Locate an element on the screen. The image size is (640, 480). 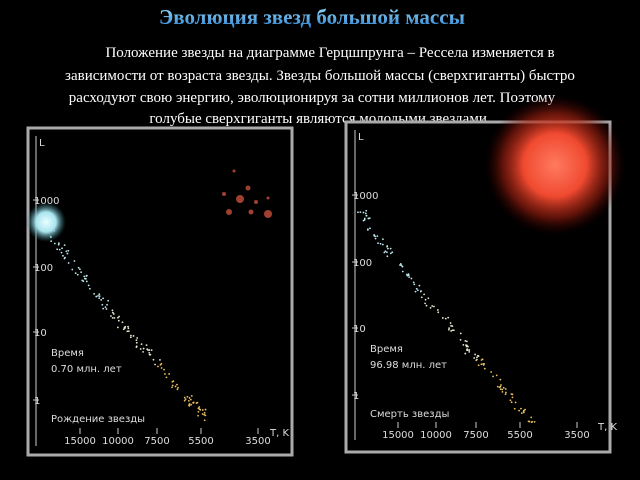
title: Эволюция звезд большой массы is located at coordinates (312, 17).